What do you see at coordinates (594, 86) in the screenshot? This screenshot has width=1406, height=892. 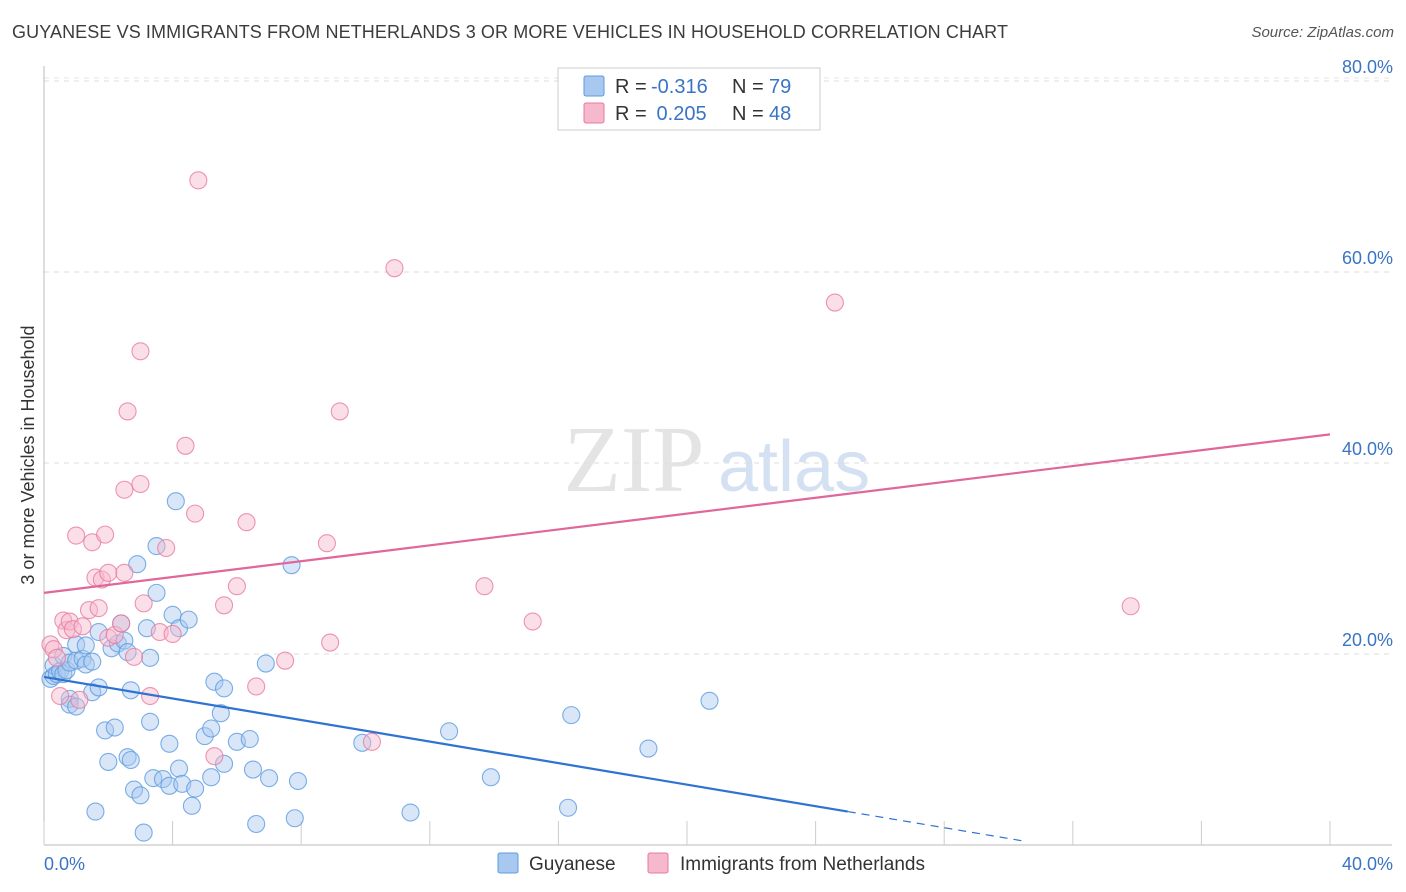 I see `legend-swatch-guyanese` at bounding box center [594, 86].